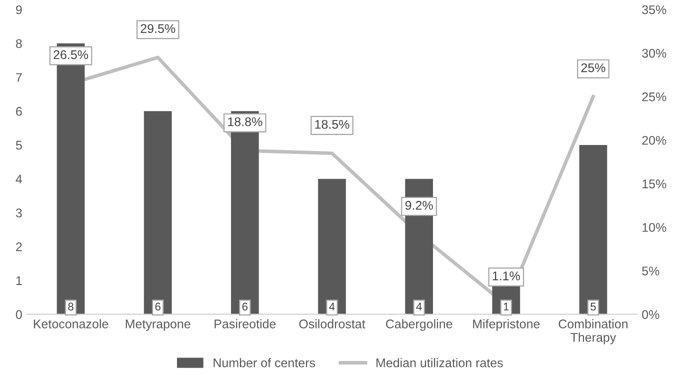 This screenshot has height=381, width=681. I want to click on data-label: 18.5%, so click(332, 124).